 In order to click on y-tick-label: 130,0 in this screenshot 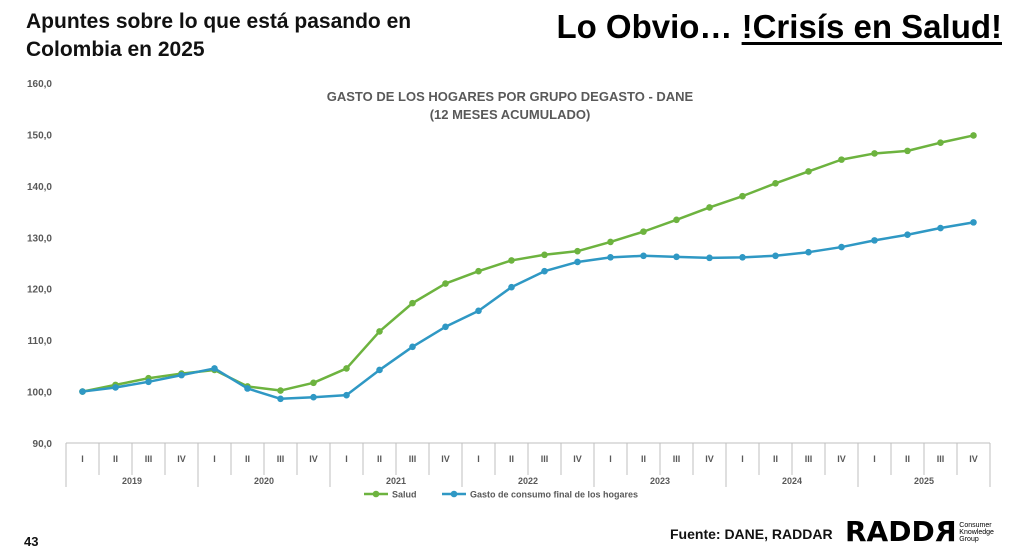, I will do `click(39, 238)`.